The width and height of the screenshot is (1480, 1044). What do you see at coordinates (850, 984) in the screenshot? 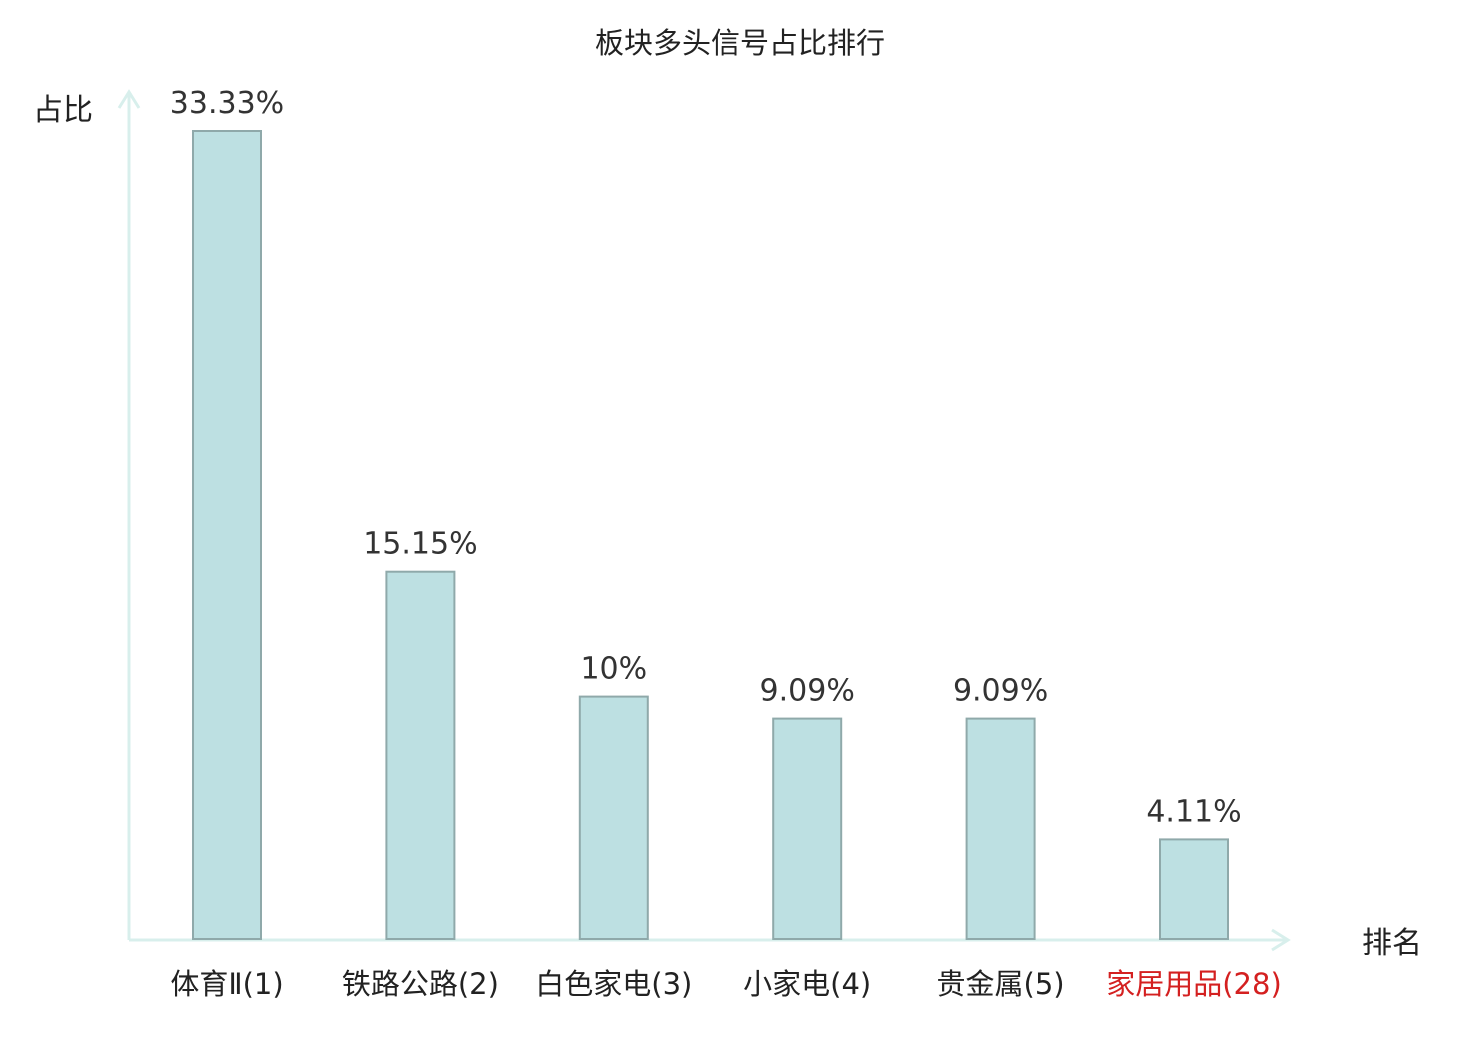
I see `category-rank: (4)` at bounding box center [850, 984].